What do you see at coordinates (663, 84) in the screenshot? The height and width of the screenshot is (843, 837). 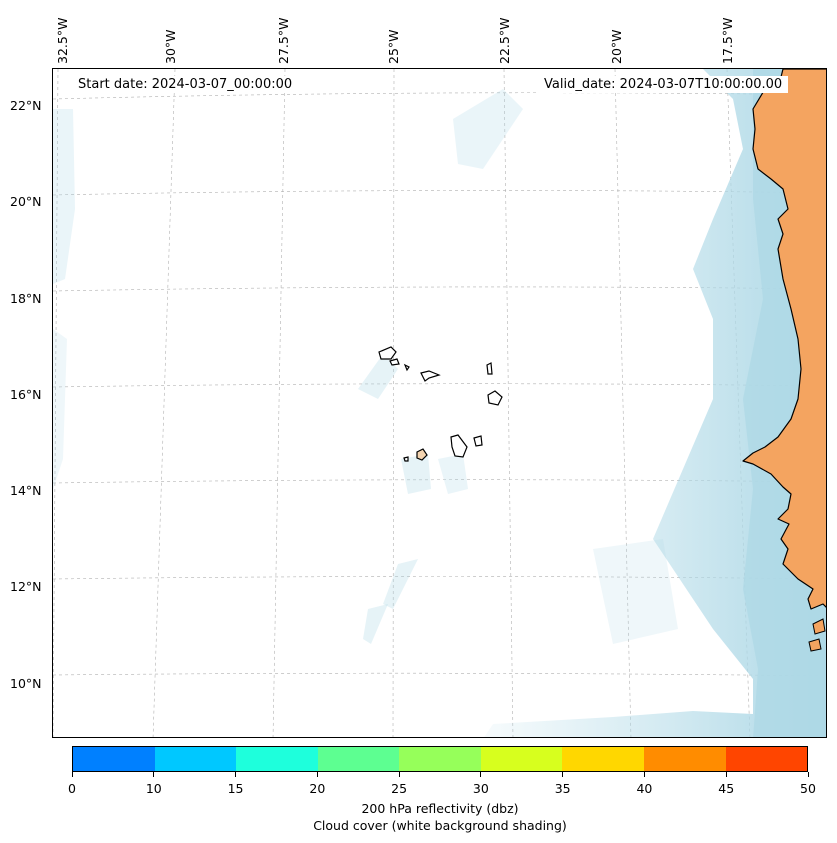 I see `valid-date-label: Valid_date: 2024-03-07T10:00:00.00` at bounding box center [663, 84].